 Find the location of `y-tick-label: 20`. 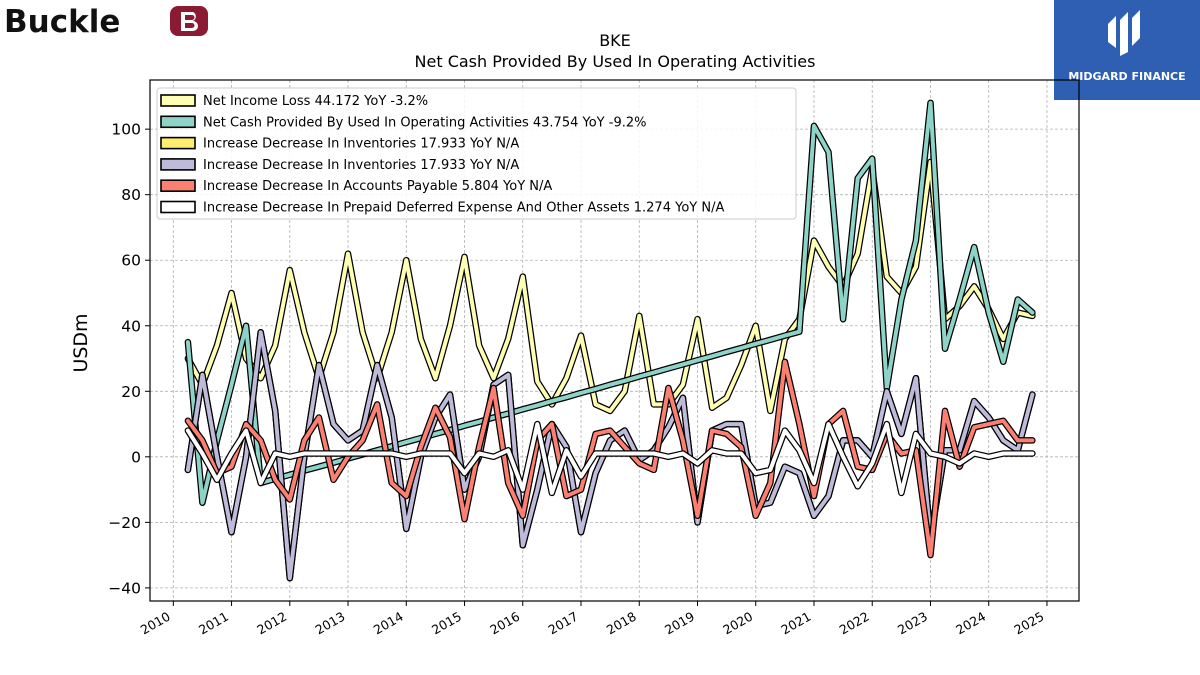

y-tick-label: 20 is located at coordinates (131, 392).